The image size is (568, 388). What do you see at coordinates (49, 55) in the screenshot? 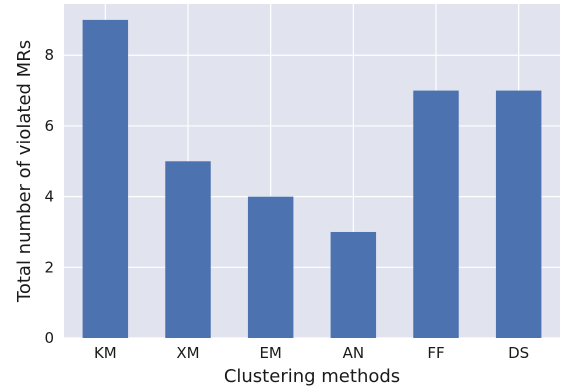
I see `y-tick-label: 8` at bounding box center [49, 55].